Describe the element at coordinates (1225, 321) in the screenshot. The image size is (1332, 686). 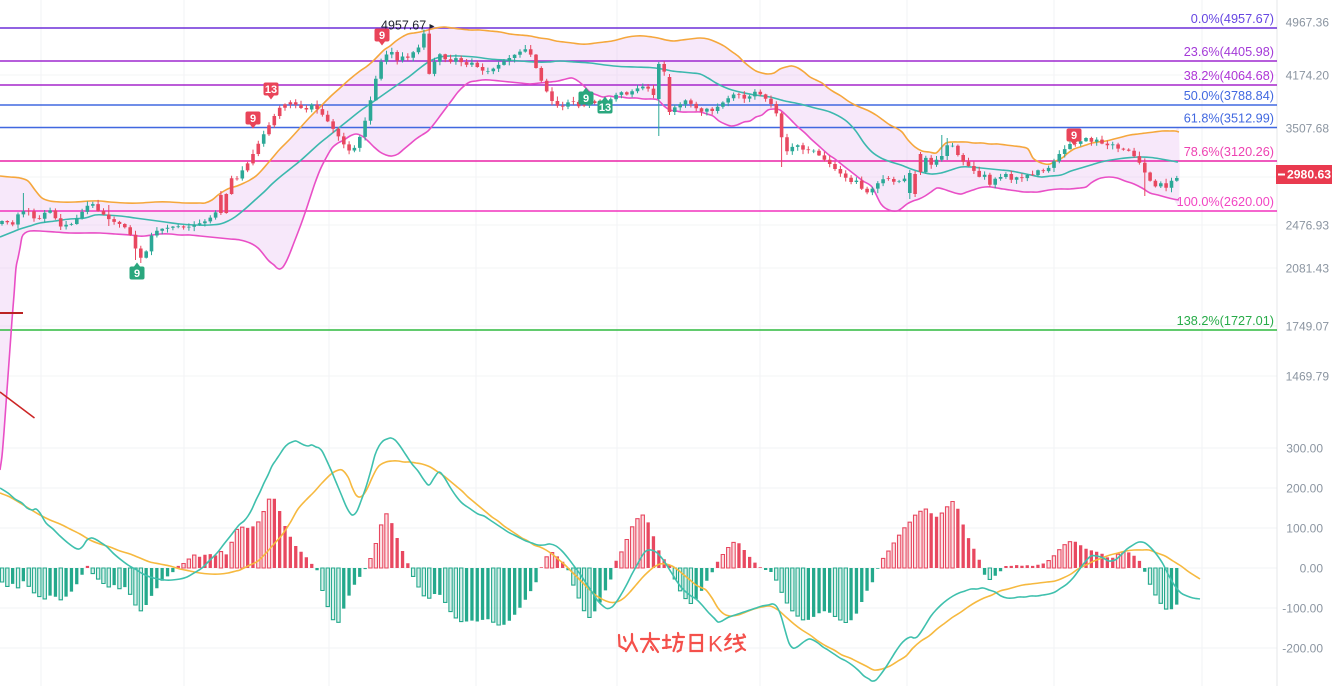
I see `svg-text: 138.2%(1727.01)` at that location.